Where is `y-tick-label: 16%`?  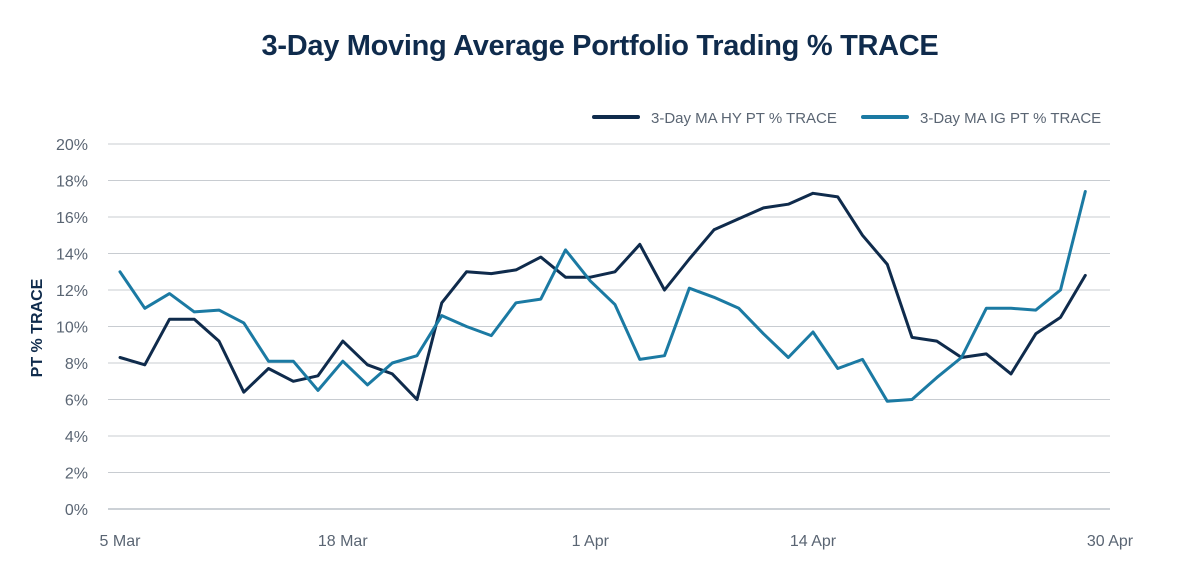 y-tick-label: 16% is located at coordinates (72, 218).